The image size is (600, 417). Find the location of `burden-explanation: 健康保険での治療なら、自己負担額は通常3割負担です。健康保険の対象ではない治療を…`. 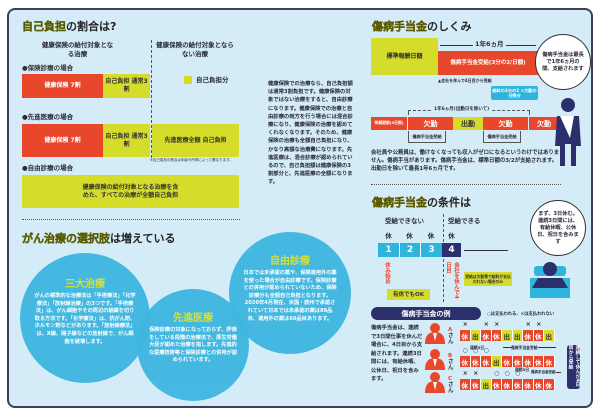

burden-explanation: 健康保険での治療なら、自己負担額は通常3割負担です。健康保険の対象ではない治療を… is located at coordinates (310, 133).